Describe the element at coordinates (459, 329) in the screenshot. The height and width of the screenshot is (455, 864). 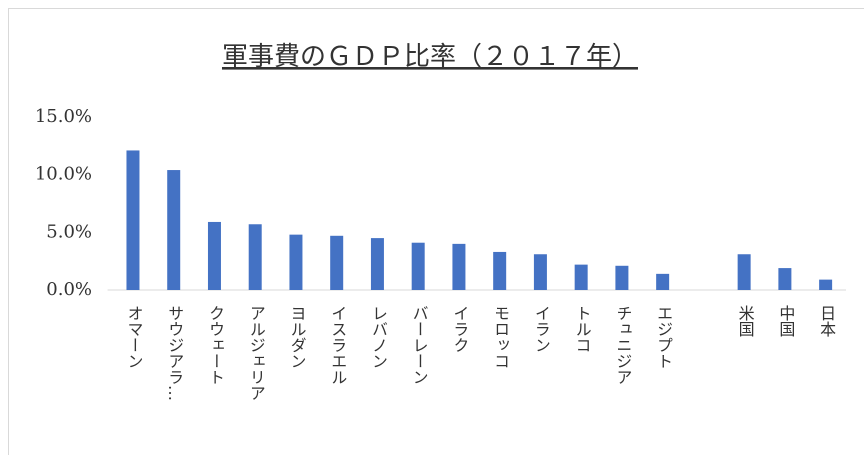
I see `x-tick-label: イラク` at that location.